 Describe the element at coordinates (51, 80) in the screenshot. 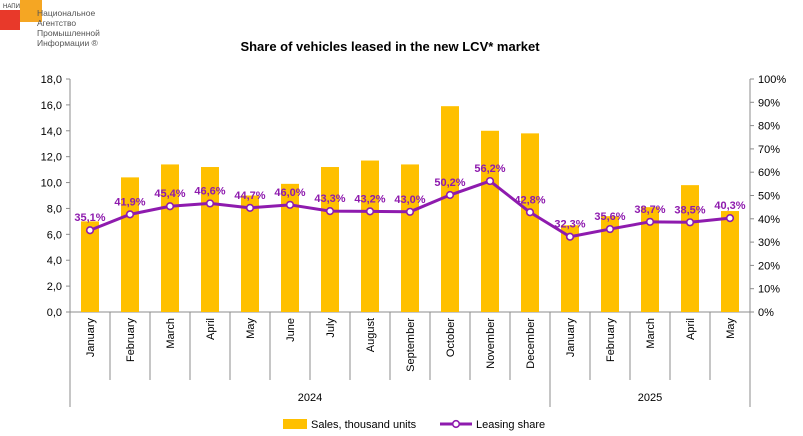

I see `y-left-tick-label: 18,0` at that location.